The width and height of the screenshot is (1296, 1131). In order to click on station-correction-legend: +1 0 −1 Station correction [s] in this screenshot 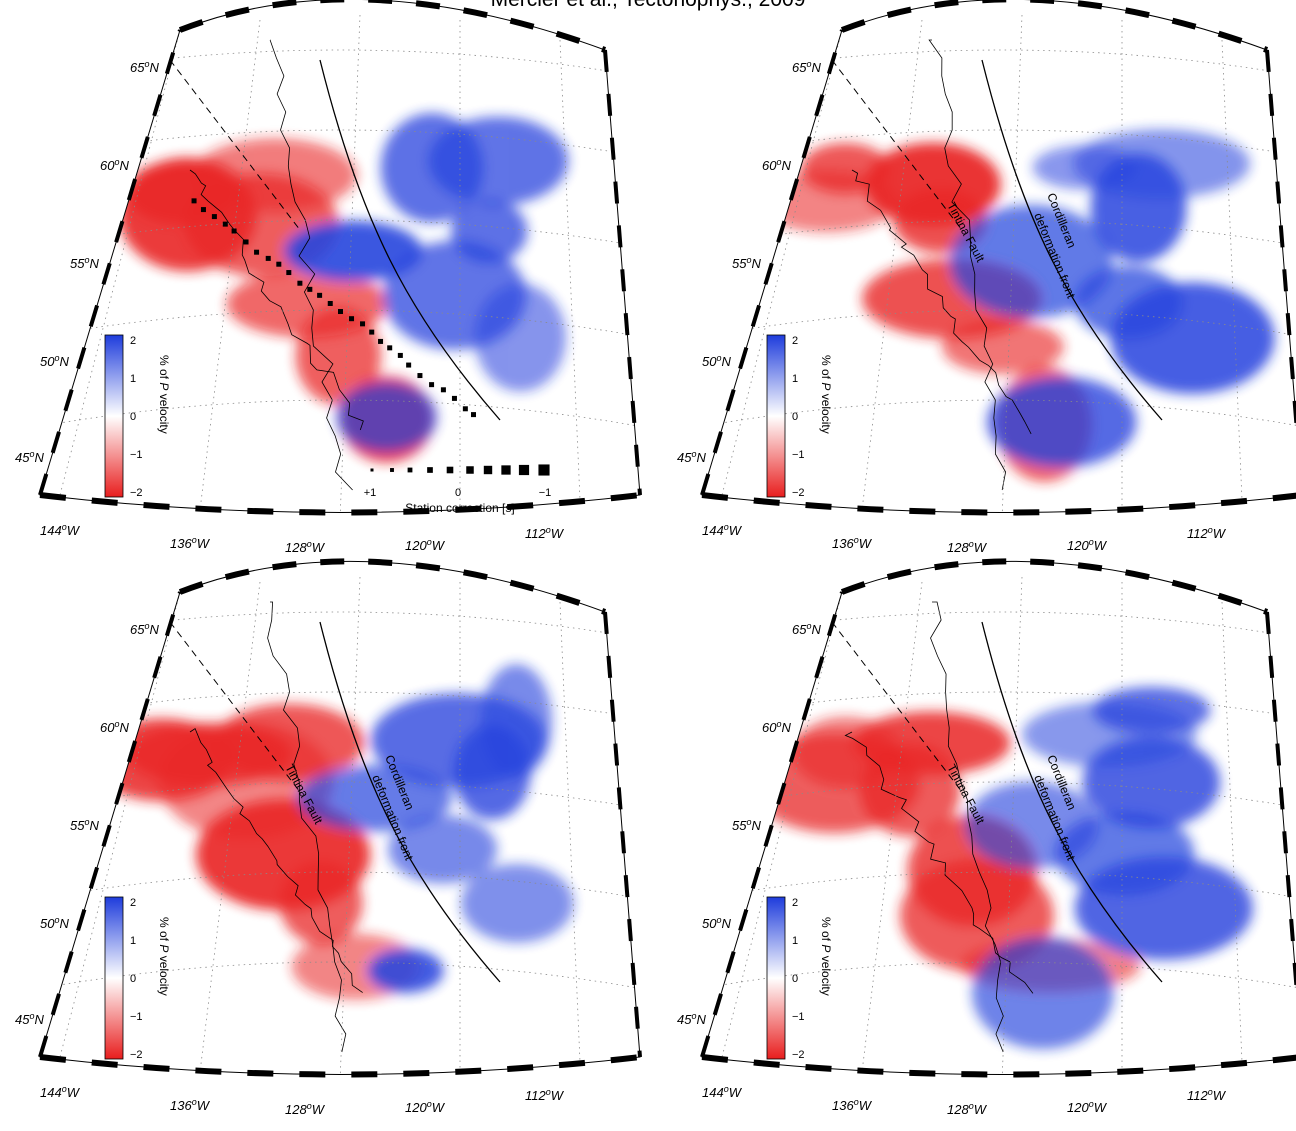, I will do `click(457, 489)`.